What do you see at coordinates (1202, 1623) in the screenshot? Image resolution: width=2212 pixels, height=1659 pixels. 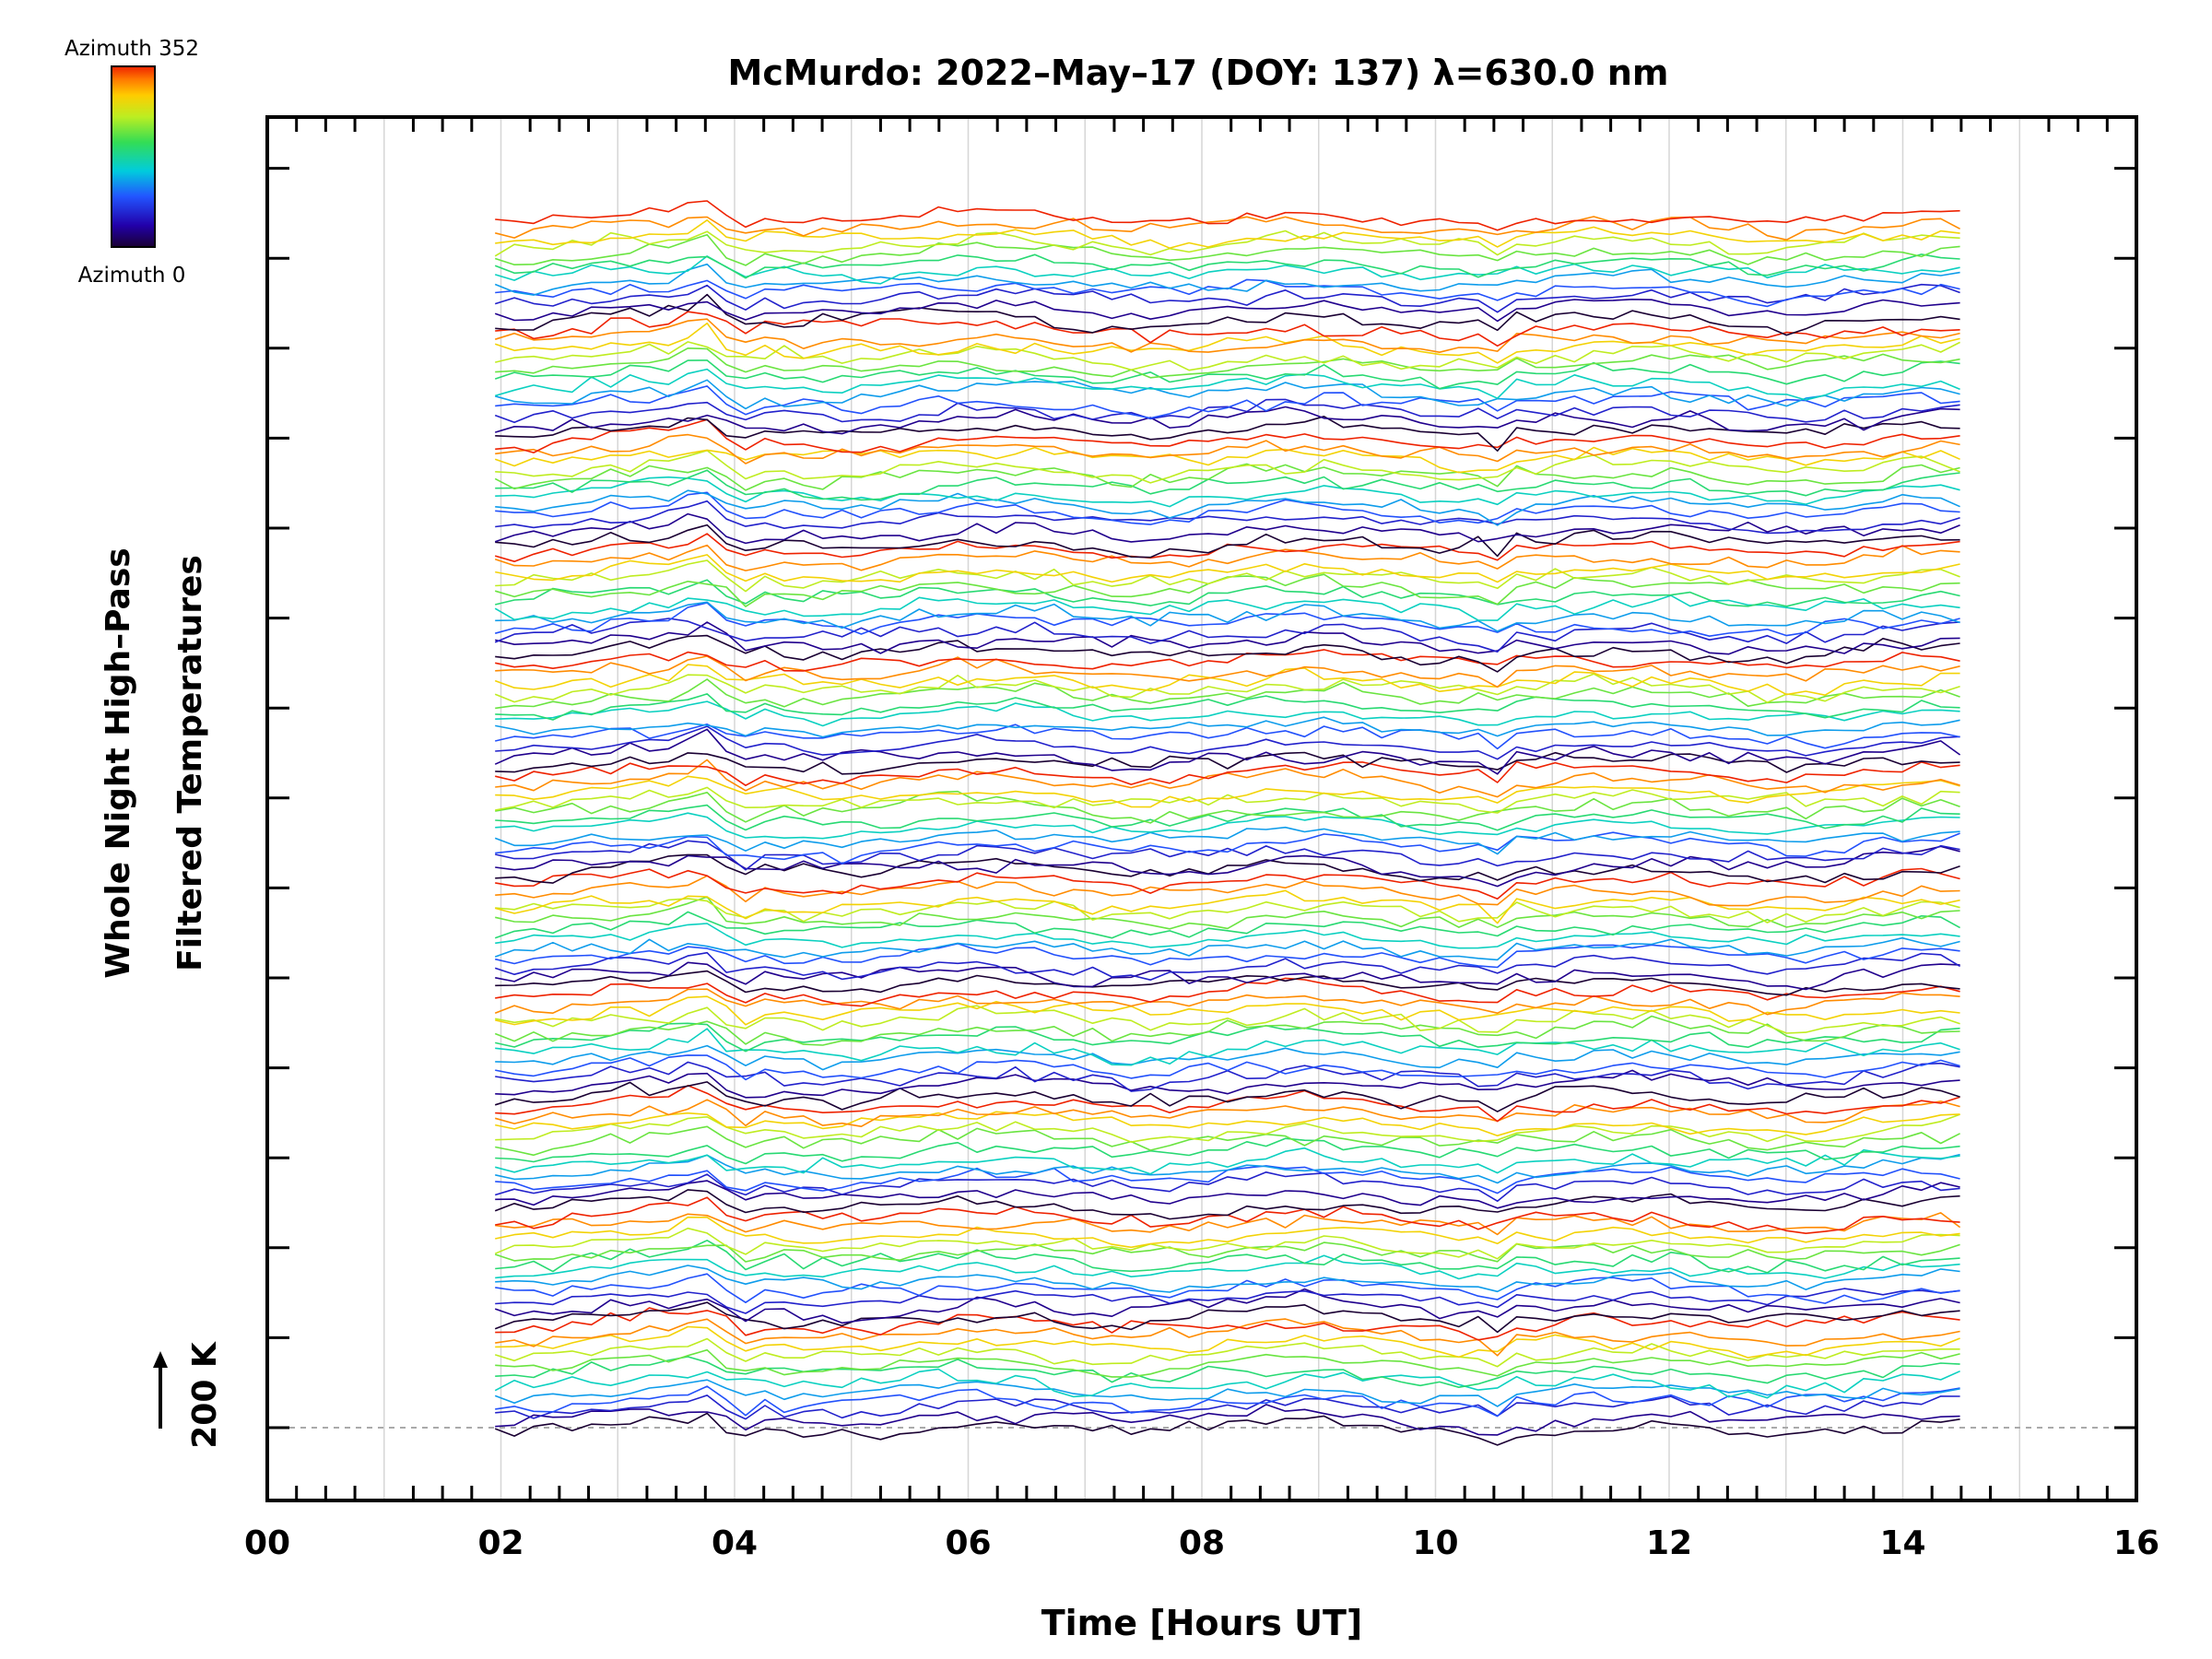 I see `x-axis-label: Time [Hours UT]` at bounding box center [1202, 1623].